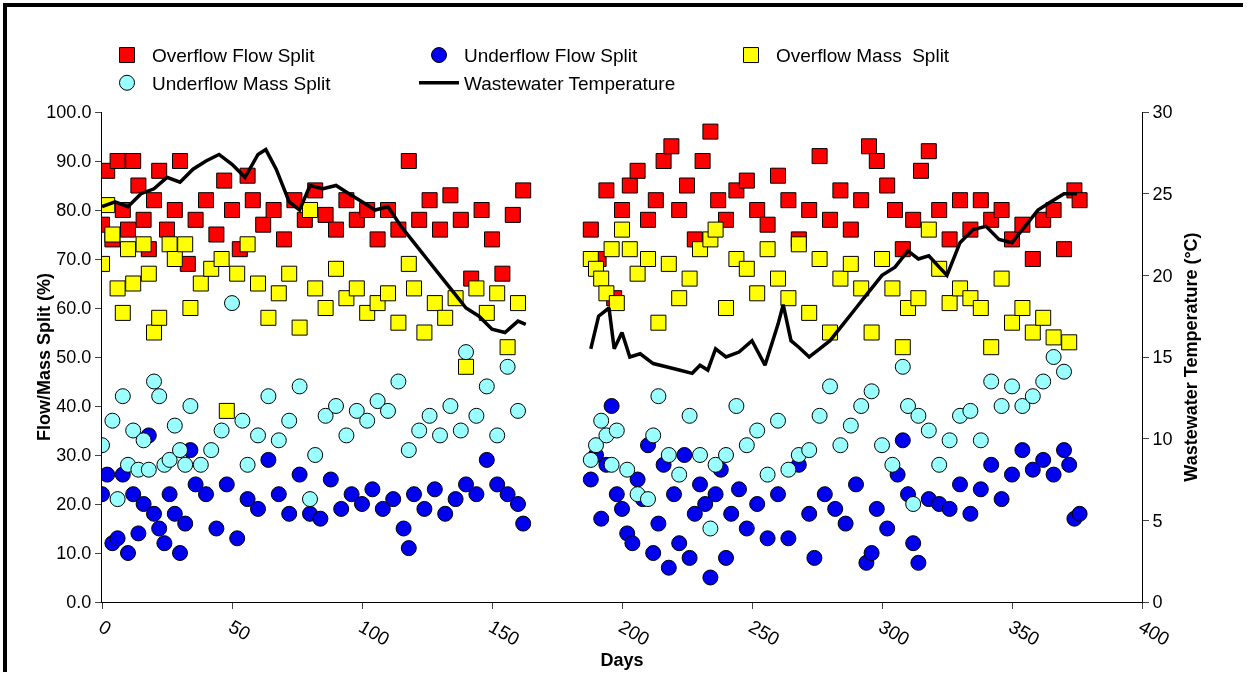 The image size is (1250, 679). Describe the element at coordinates (1162, 357) in the screenshot. I see `y2-tick-label: 15` at that location.